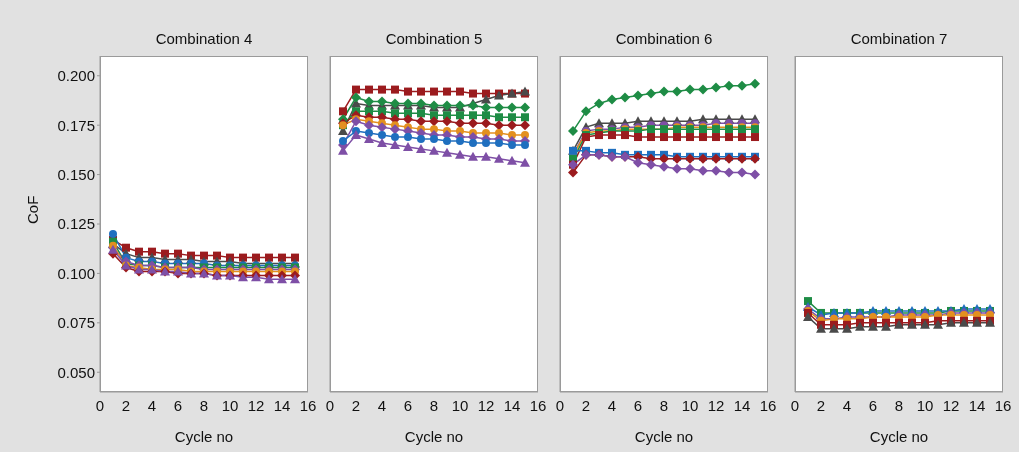 Image resolution: width=1019 pixels, height=452 pixels. Describe the element at coordinates (204, 38) in the screenshot. I see `chart-title: Combination 4` at that location.